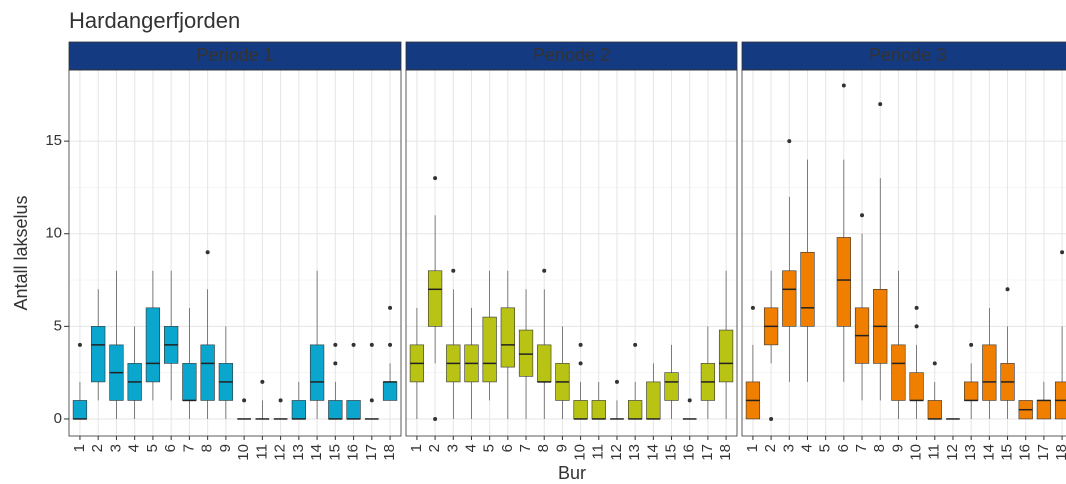 The image size is (1066, 484). Describe the element at coordinates (907, 55) in the screenshot. I see `panel-label: Periode 3` at that location.